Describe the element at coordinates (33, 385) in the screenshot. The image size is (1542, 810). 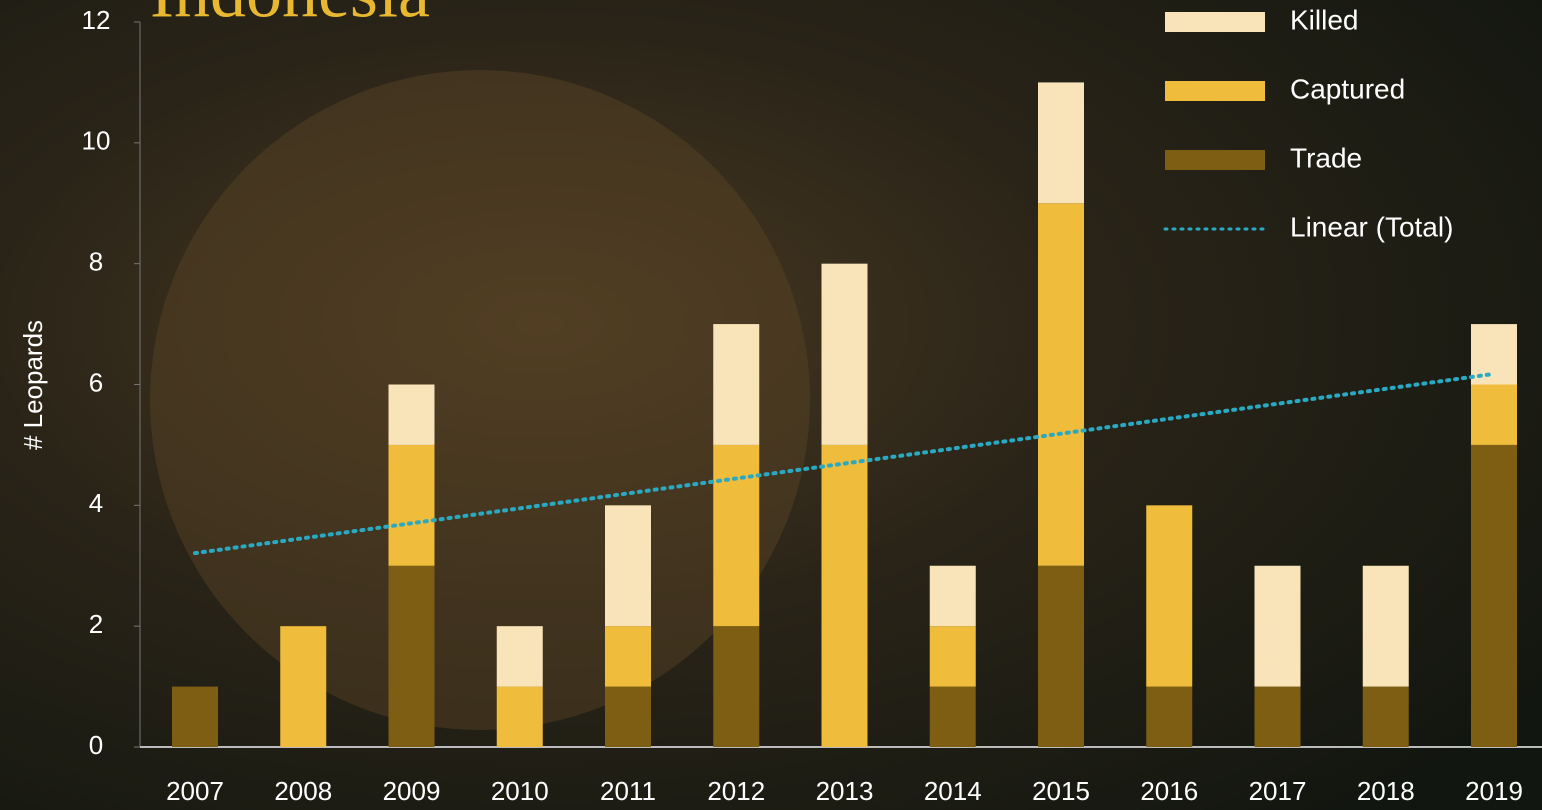
I see `y-axis-label: # Leopards` at that location.